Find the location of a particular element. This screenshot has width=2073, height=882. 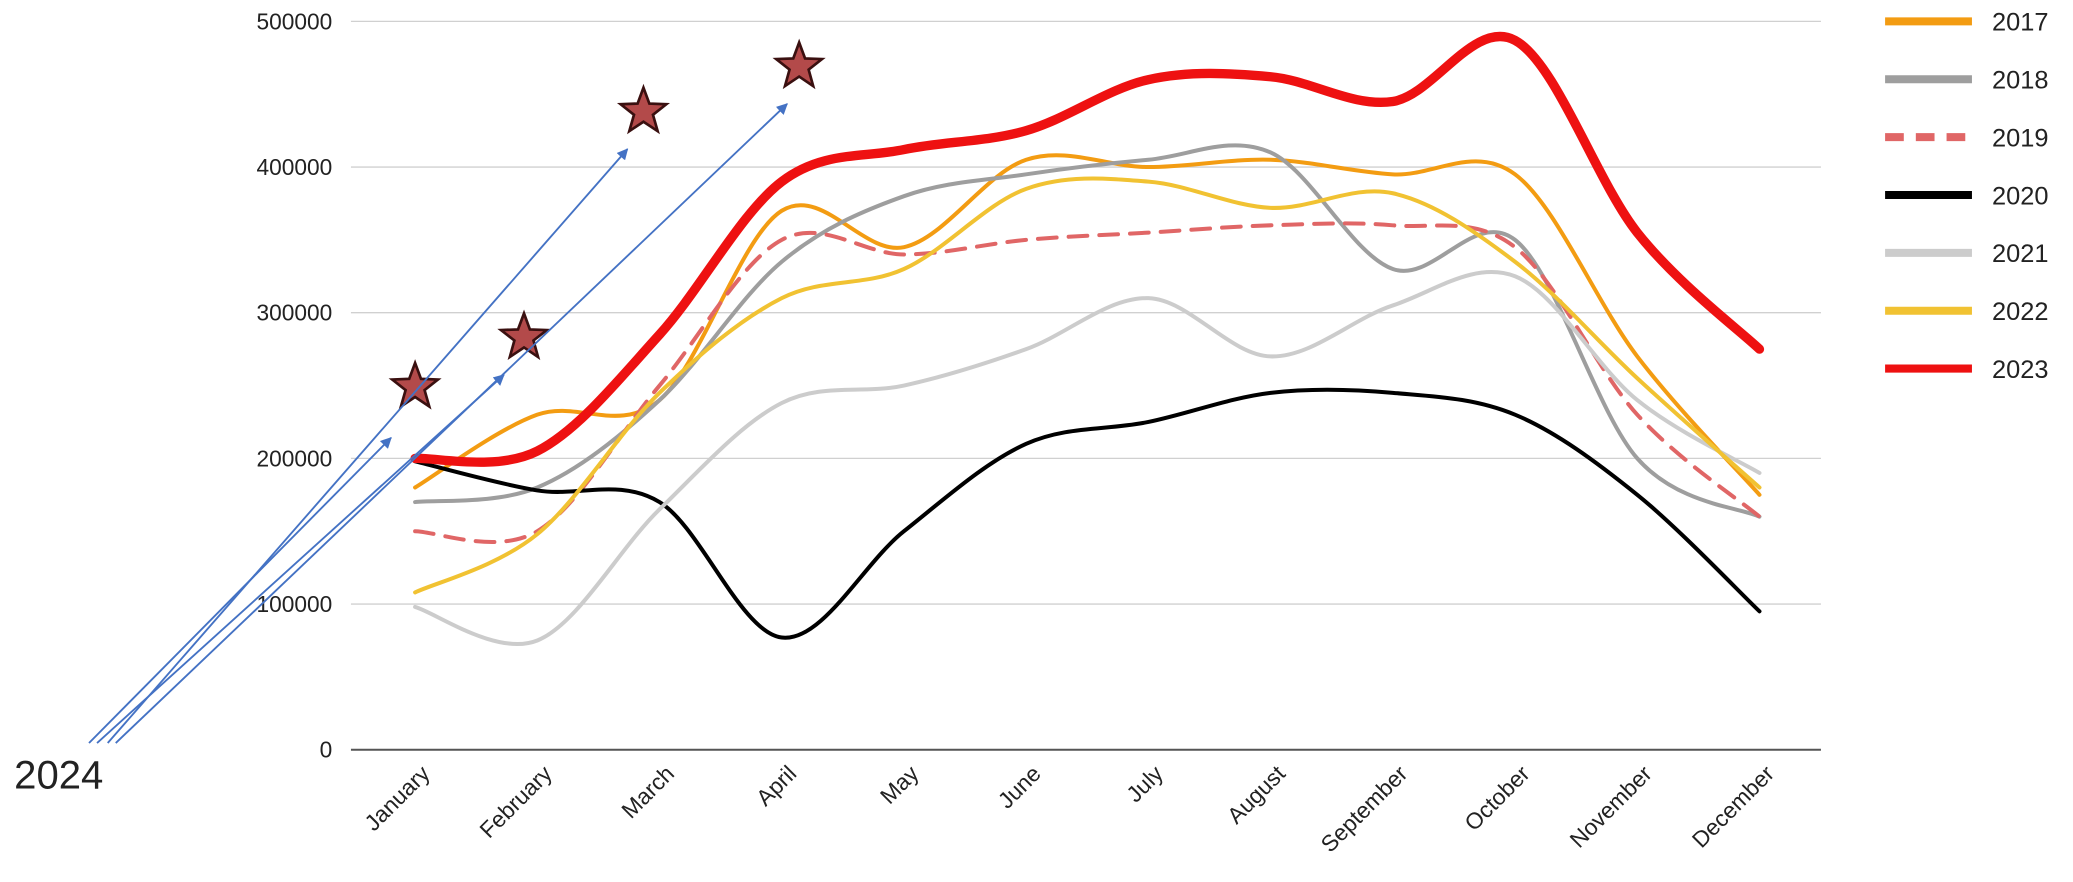

y-tick-label: 200000 is located at coordinates (294, 458).